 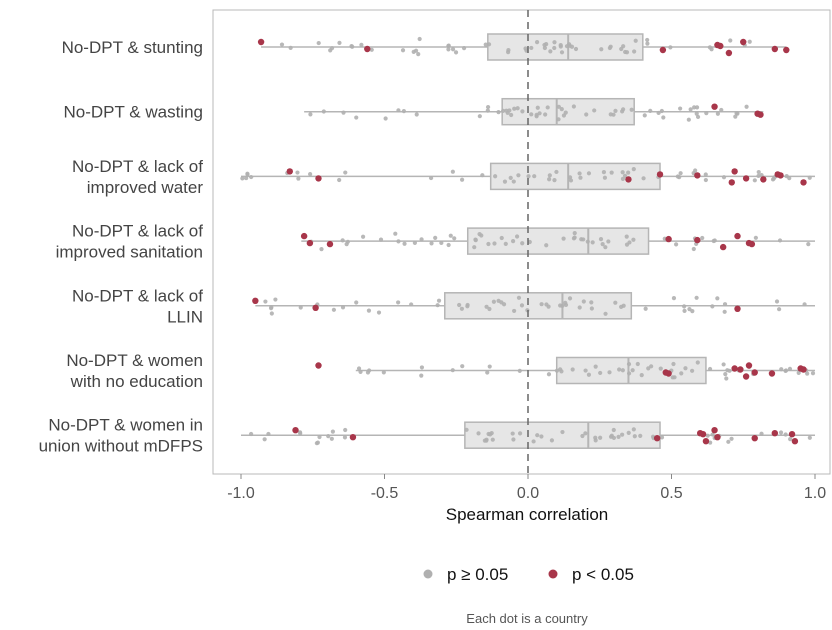 What do you see at coordinates (603, 574) in the screenshot?
I see `legend-label: p < 0.05` at bounding box center [603, 574].